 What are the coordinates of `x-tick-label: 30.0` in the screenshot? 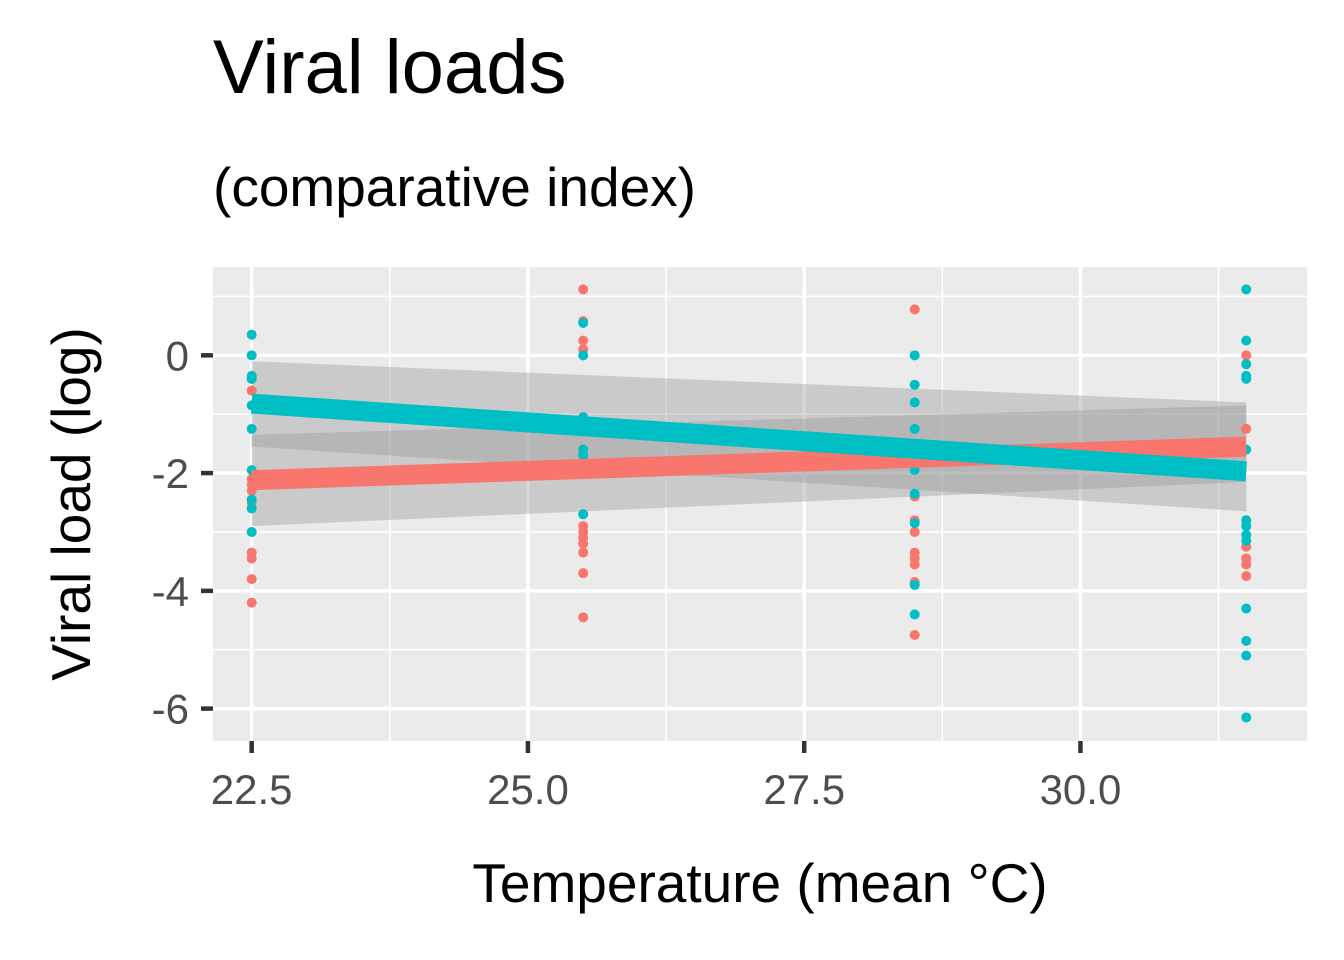 It's located at (1081, 789).